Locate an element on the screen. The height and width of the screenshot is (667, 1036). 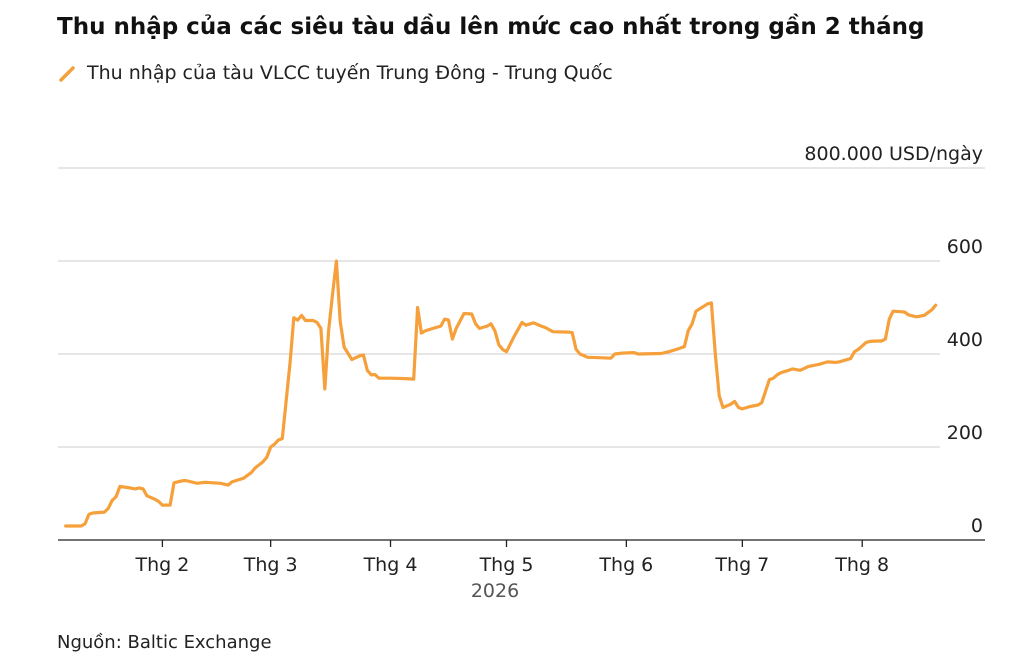
y-unit-label: 800.000 USD/ngày is located at coordinates (893, 154).